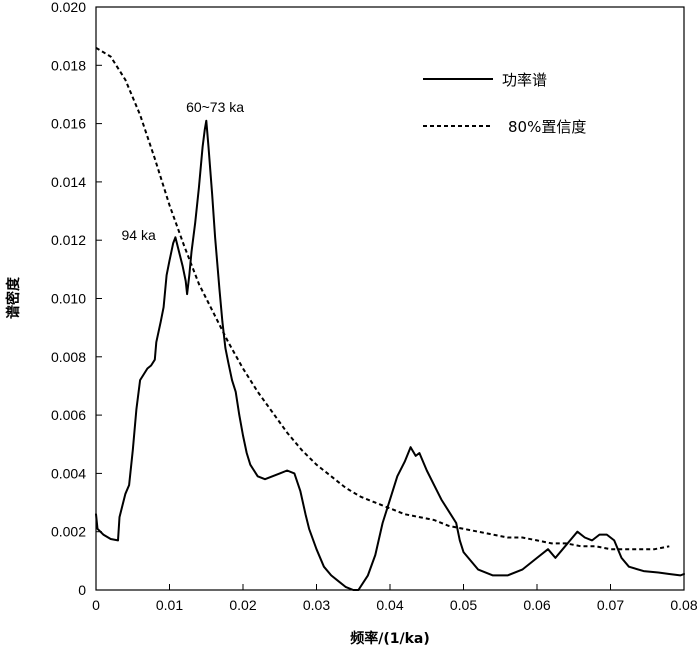 This screenshot has width=700, height=649. I want to click on annotation-label-1: 94 ka, so click(139, 235).